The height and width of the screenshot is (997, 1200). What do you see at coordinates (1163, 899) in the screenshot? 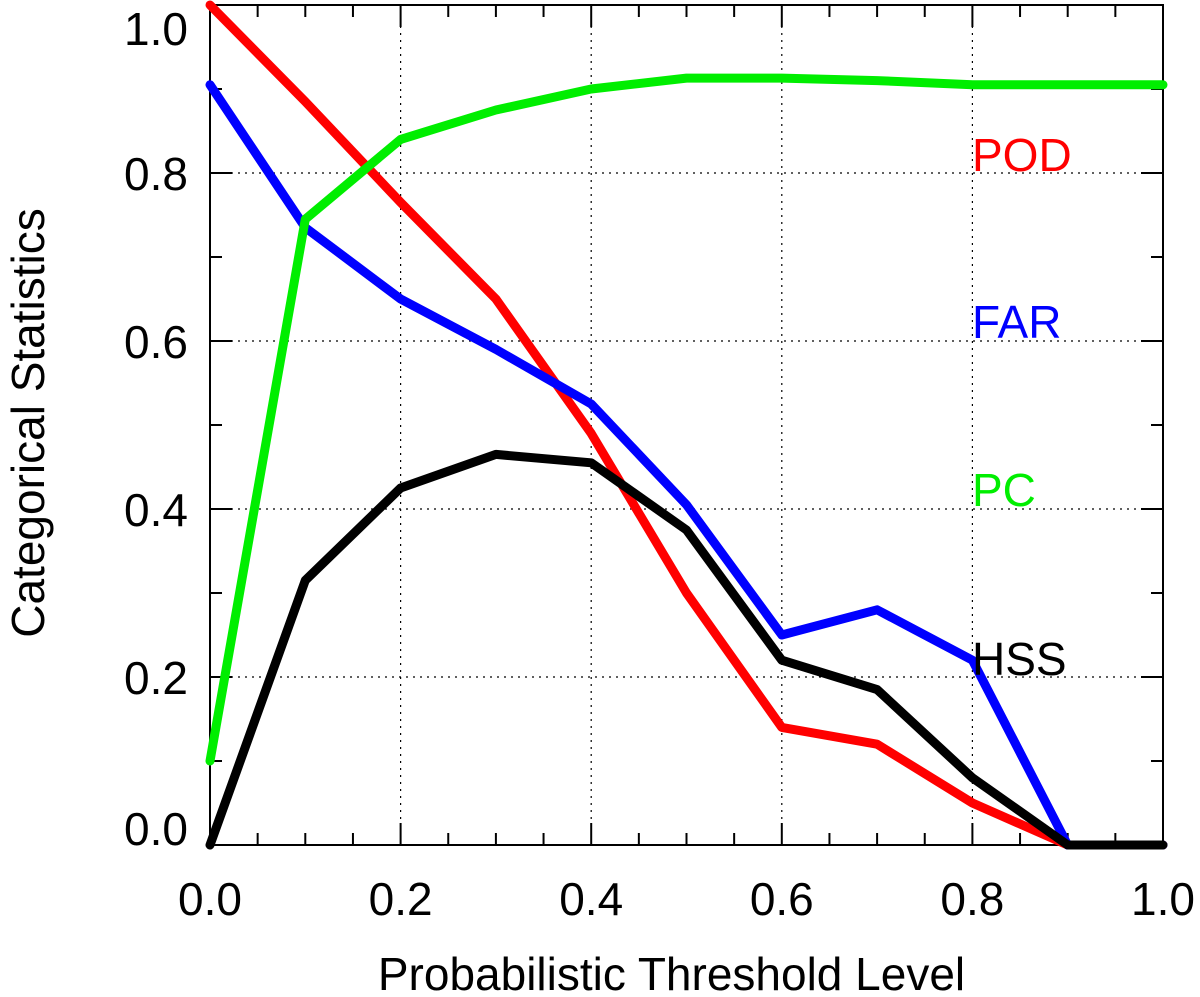
I see `x-tick-label: 1.0` at bounding box center [1163, 899].